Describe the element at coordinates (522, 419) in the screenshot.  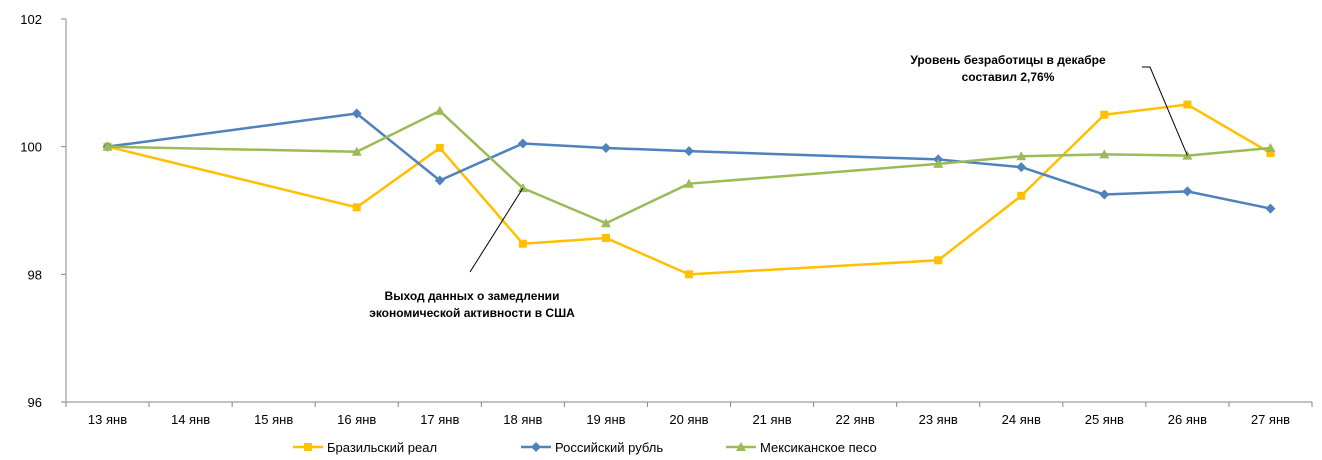
I see `x-tick-label: 18 янв` at that location.